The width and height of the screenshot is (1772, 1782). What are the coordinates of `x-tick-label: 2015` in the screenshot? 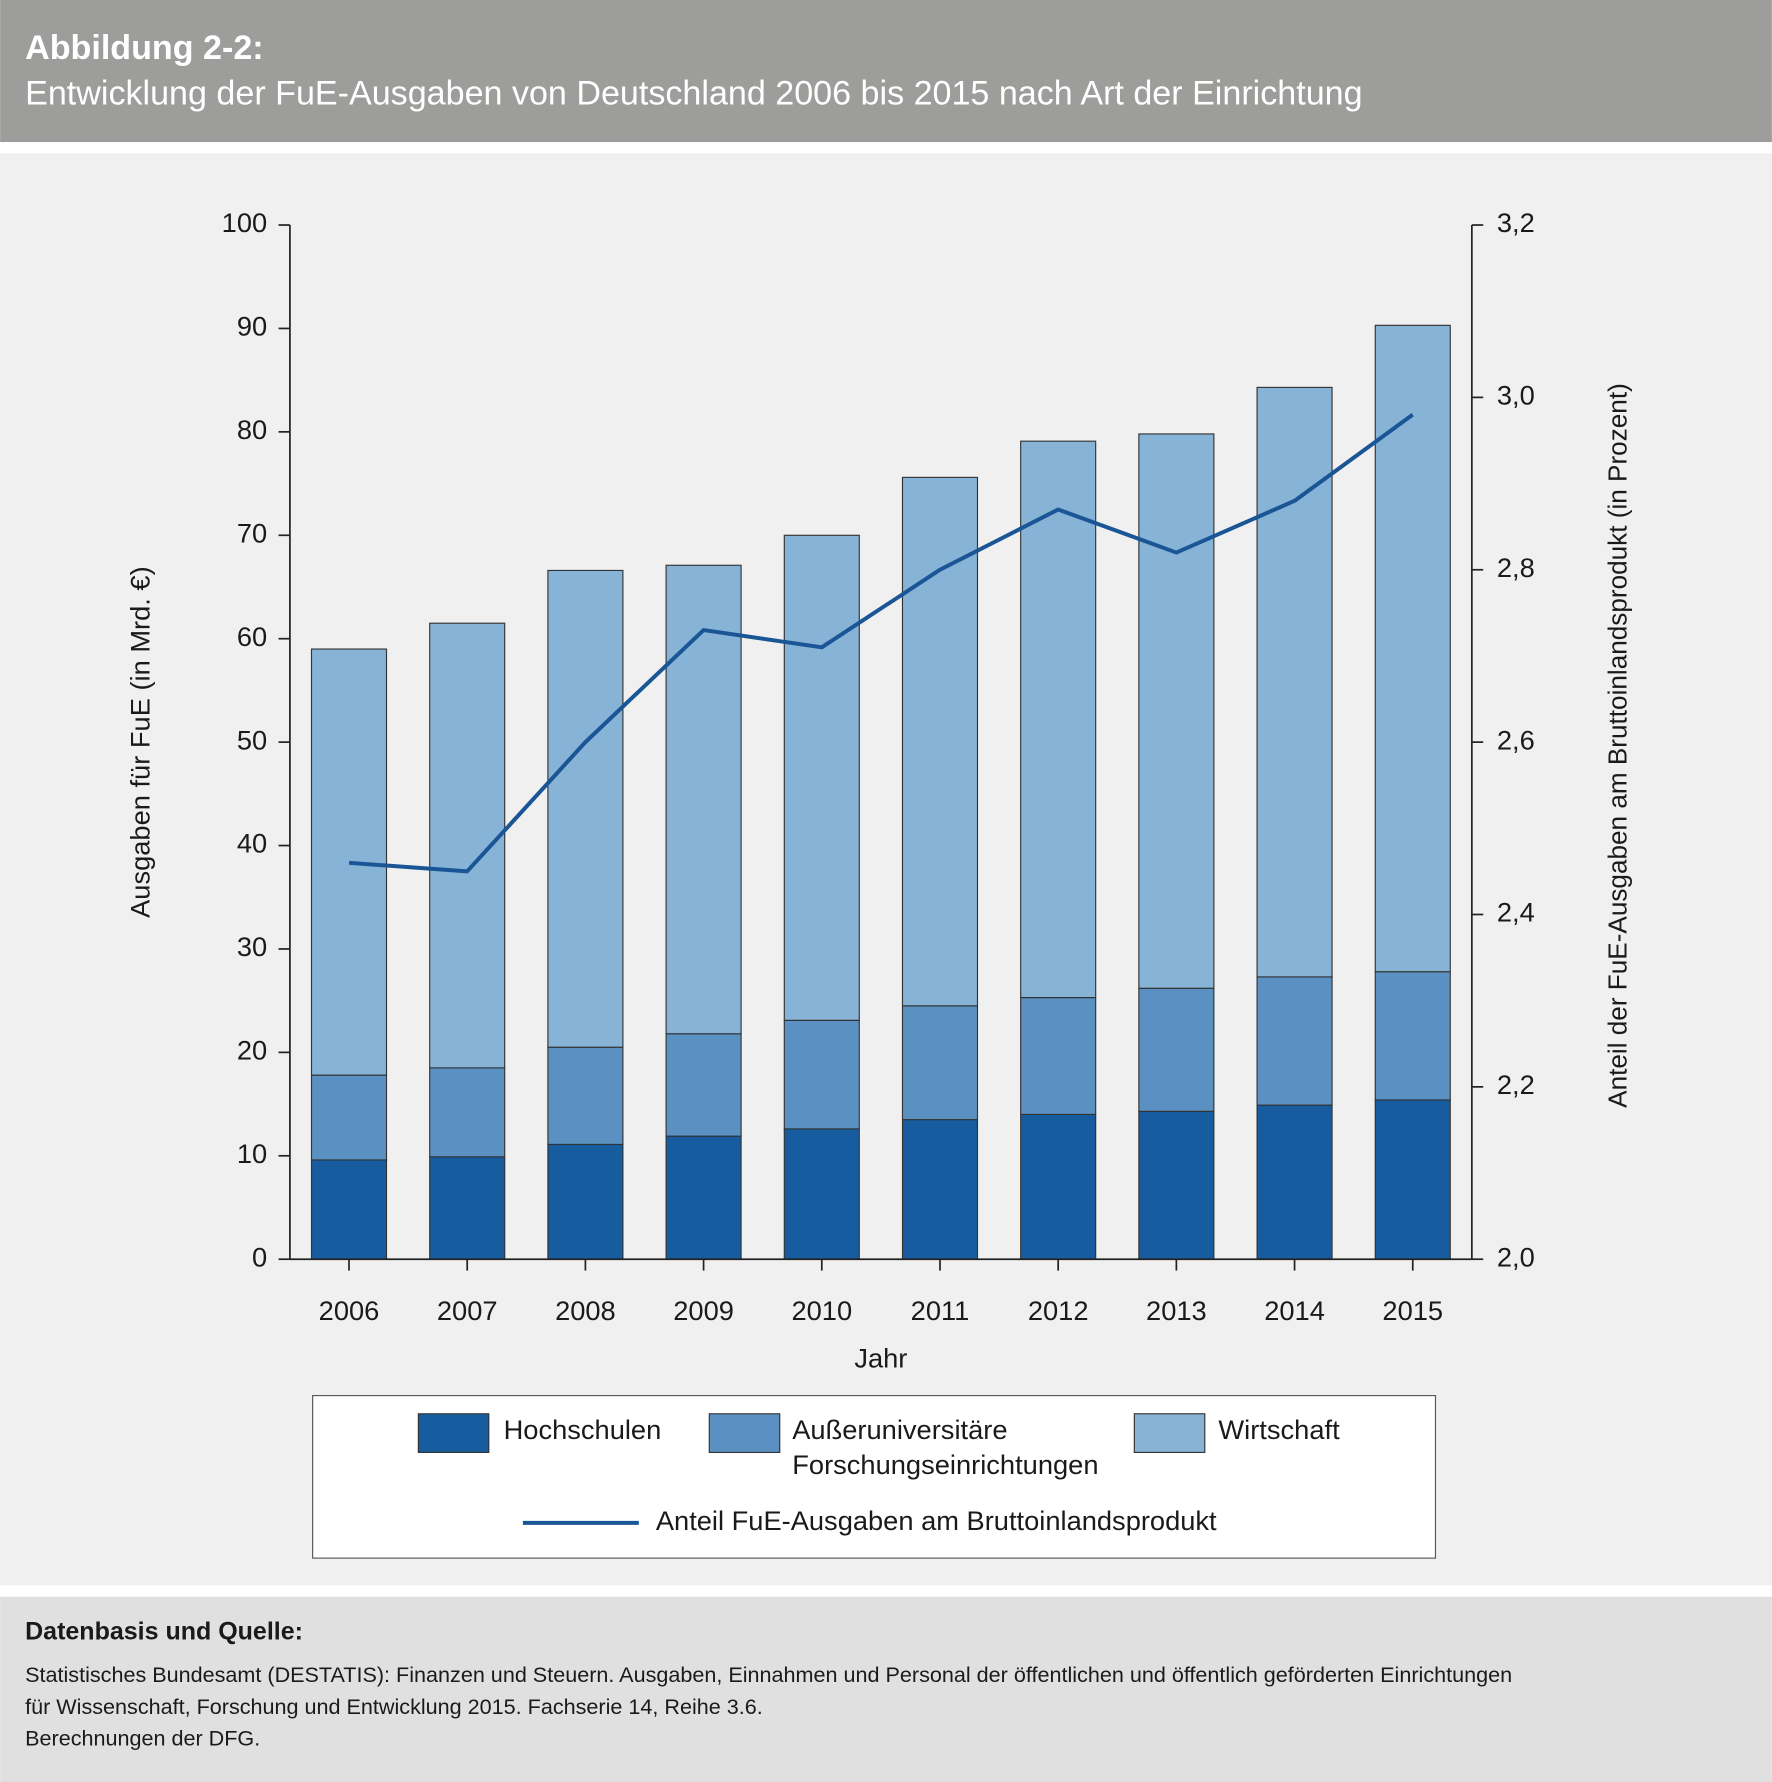 It's located at (1412, 1310).